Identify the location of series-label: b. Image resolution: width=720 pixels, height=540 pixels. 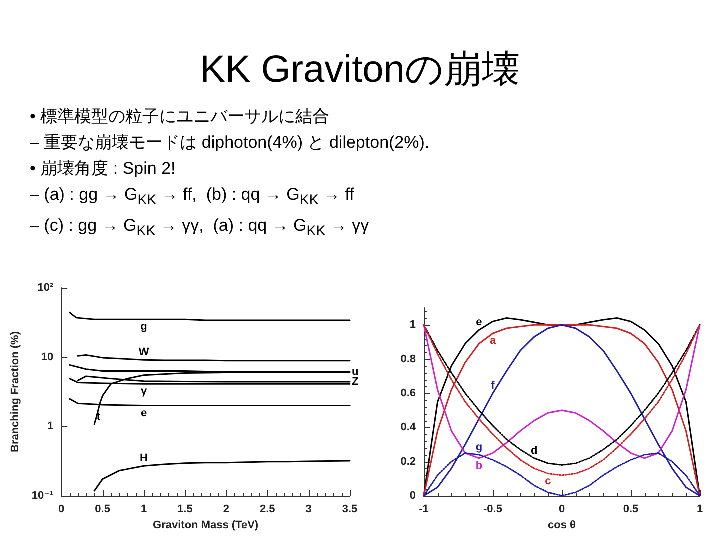
(479, 466).